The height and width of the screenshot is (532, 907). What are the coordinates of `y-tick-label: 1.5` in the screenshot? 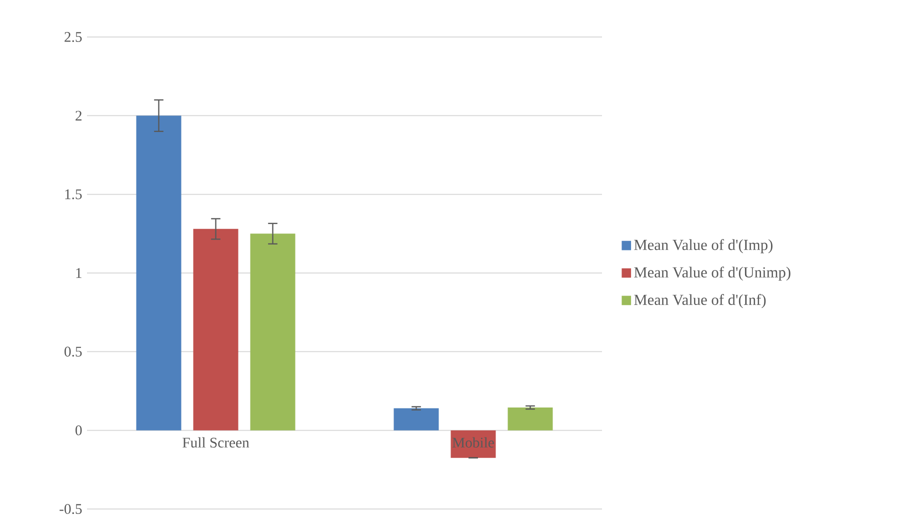 It's located at (73, 194).